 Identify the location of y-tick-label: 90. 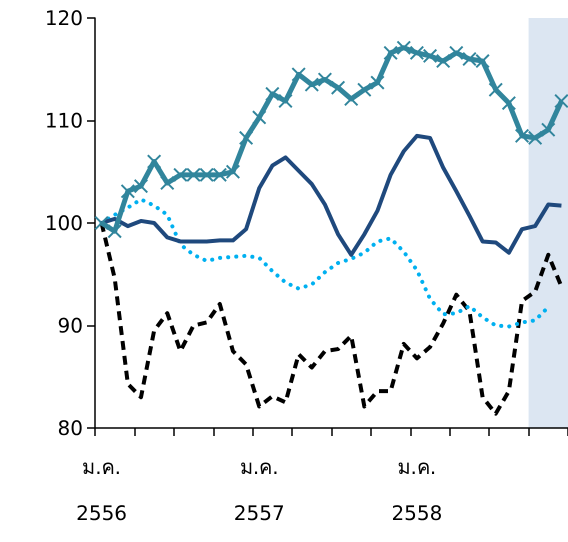
(70, 326).